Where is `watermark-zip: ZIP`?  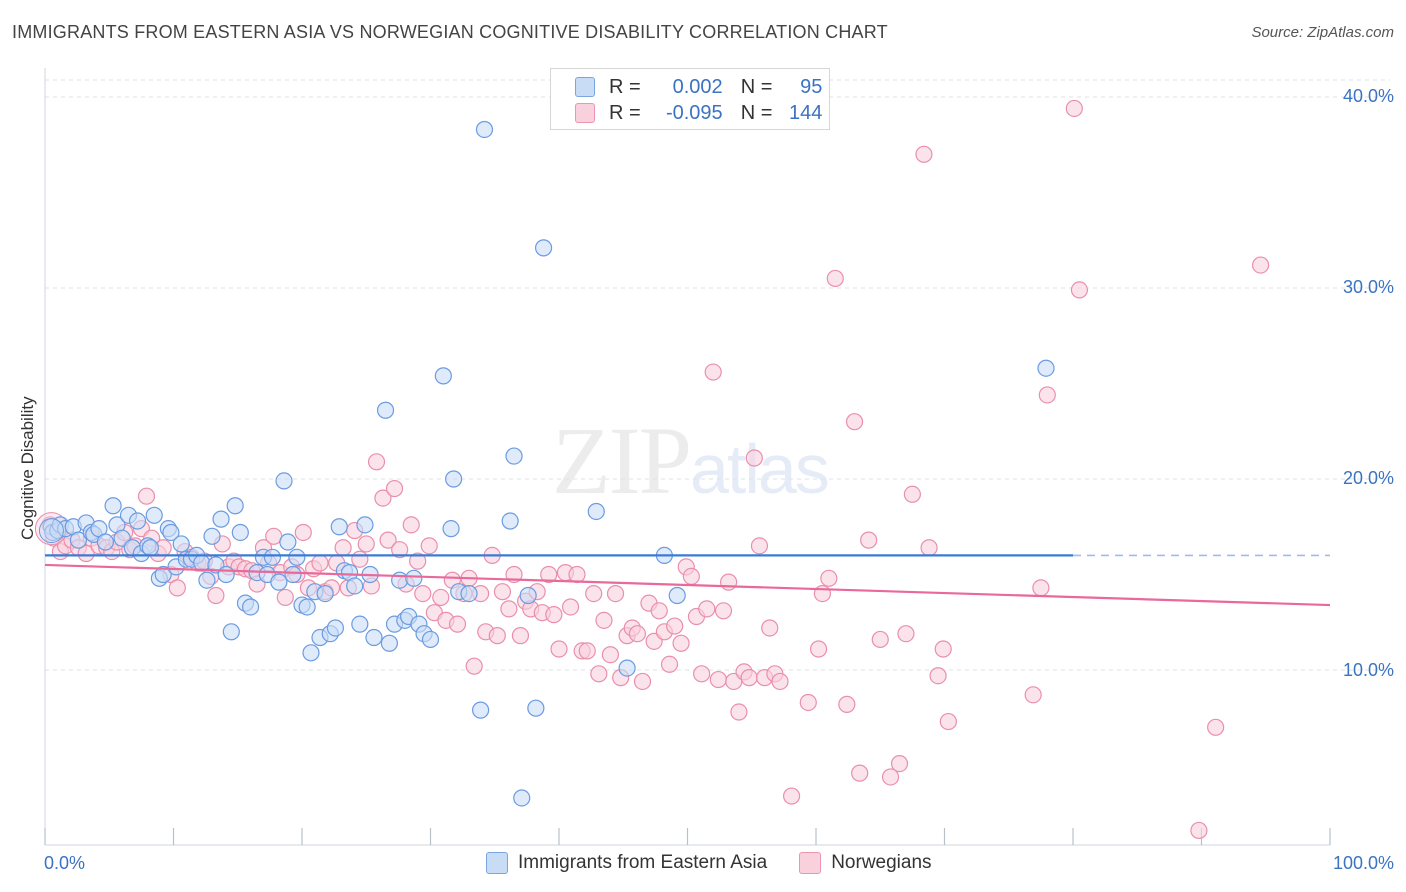
watermark-zip: ZIP is located at coordinates (622, 460).